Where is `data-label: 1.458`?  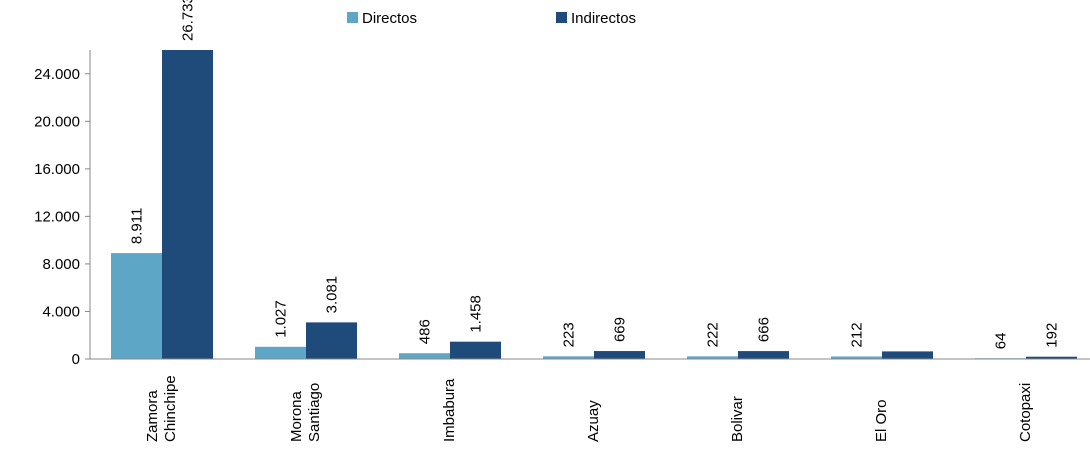
data-label: 1.458 is located at coordinates (476, 314).